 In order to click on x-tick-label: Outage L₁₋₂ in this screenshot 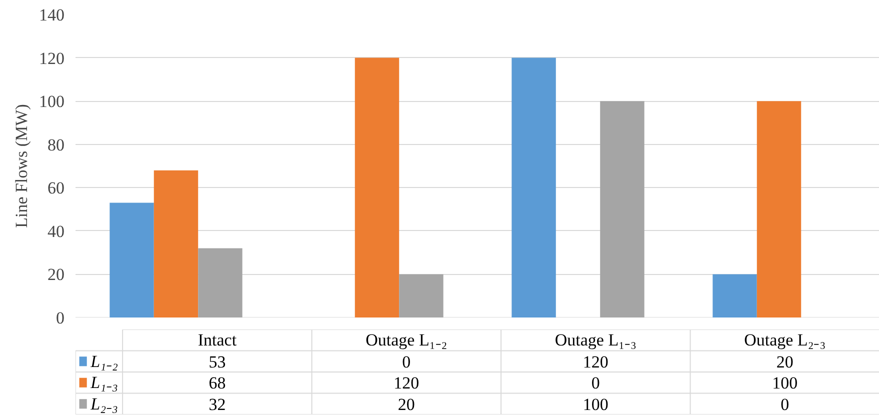, I will do `click(407, 340)`.